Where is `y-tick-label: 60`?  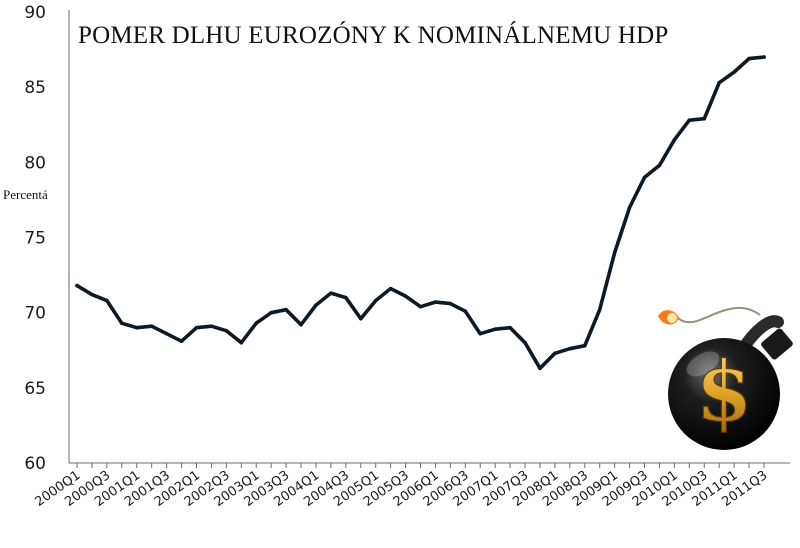
y-tick-label: 60 is located at coordinates (35, 464).